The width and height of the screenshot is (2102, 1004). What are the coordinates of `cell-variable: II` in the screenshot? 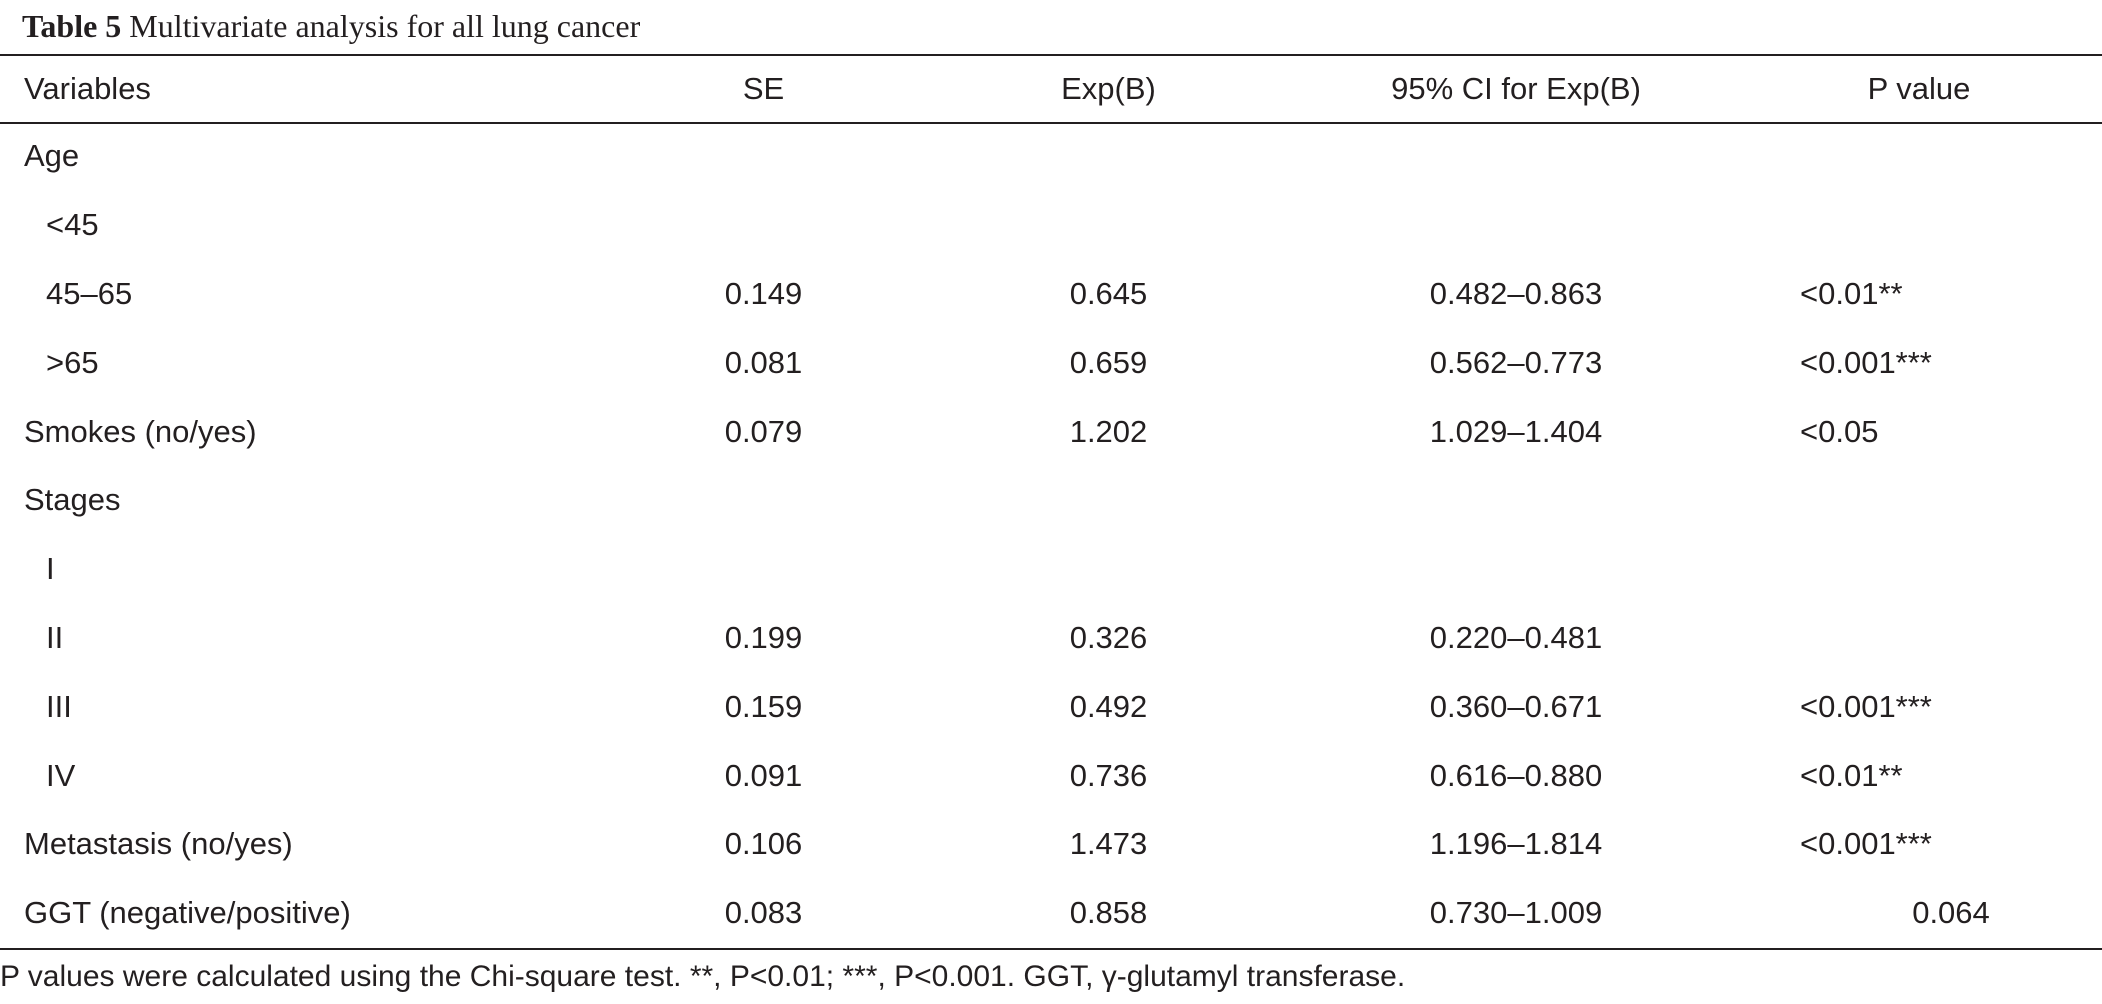 It's located at (55, 637).